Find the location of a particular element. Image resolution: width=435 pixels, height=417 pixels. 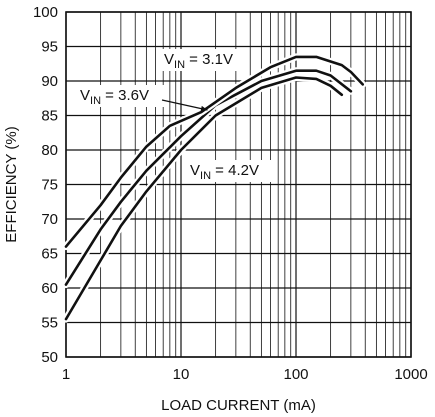

y-tick-labels: 50 55 60 65 70 75 80 85 90 95 100 is located at coordinates (45, 185).